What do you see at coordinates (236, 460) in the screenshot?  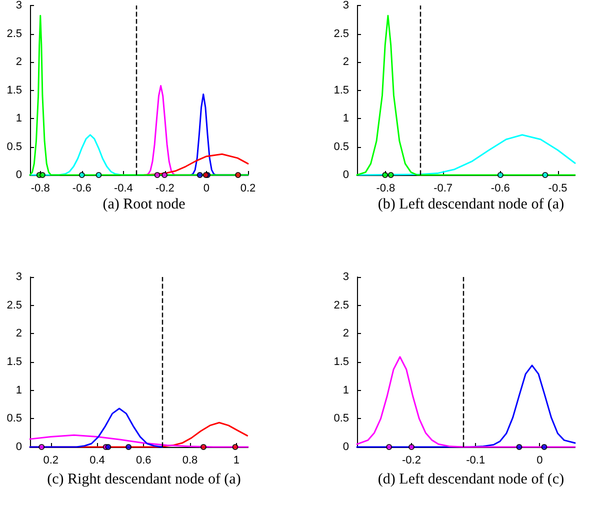 I see `x-tick-label: 1` at bounding box center [236, 460].